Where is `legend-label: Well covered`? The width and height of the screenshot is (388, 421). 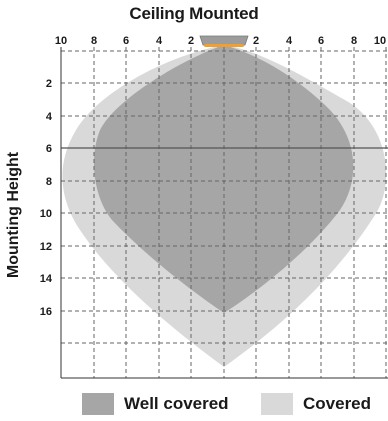
legend-label: Well covered is located at coordinates (176, 403).